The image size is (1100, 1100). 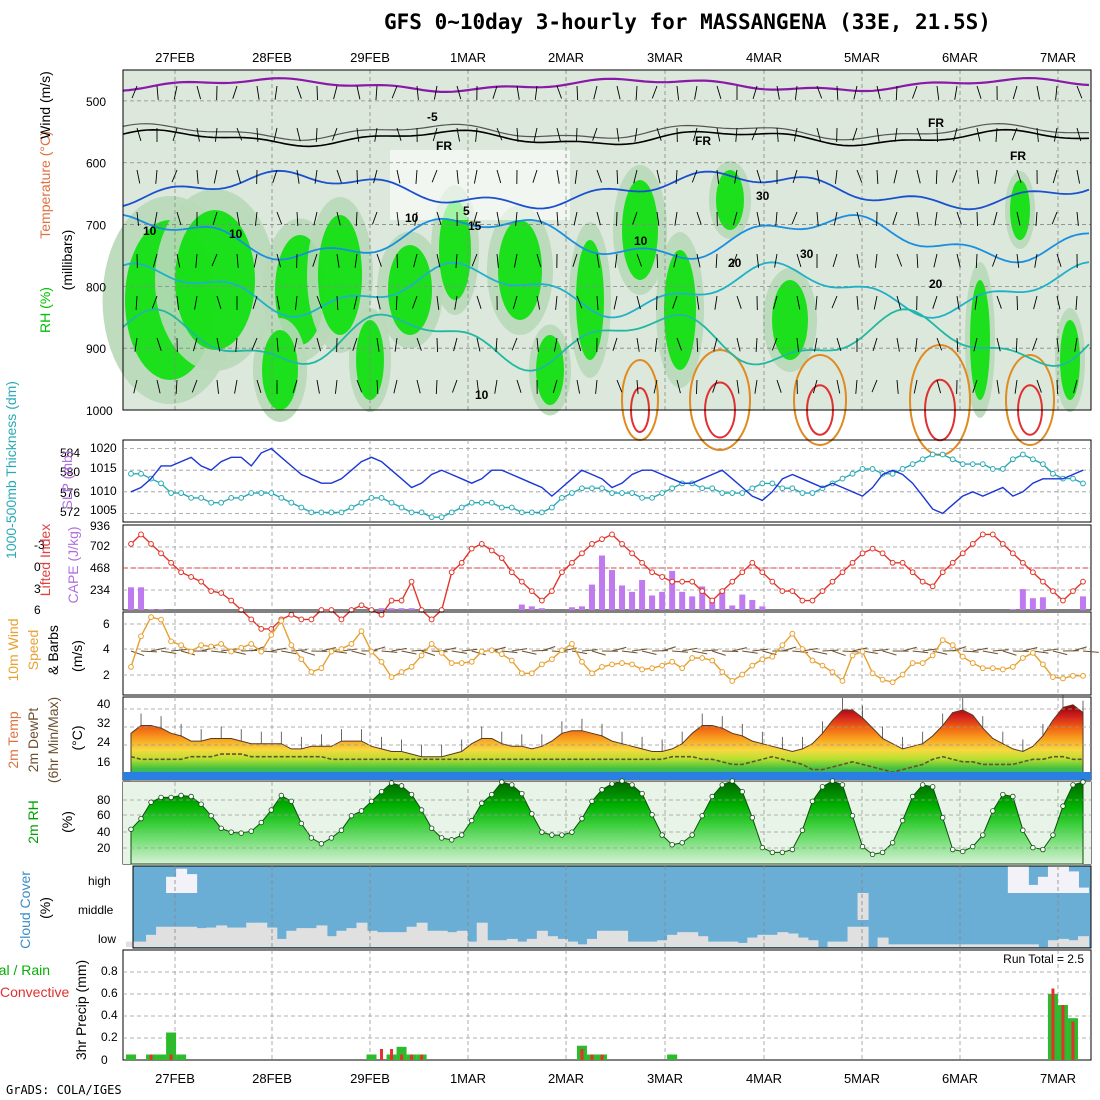 What do you see at coordinates (482, 395) in the screenshot?
I see `contour-label: 10` at bounding box center [482, 395].